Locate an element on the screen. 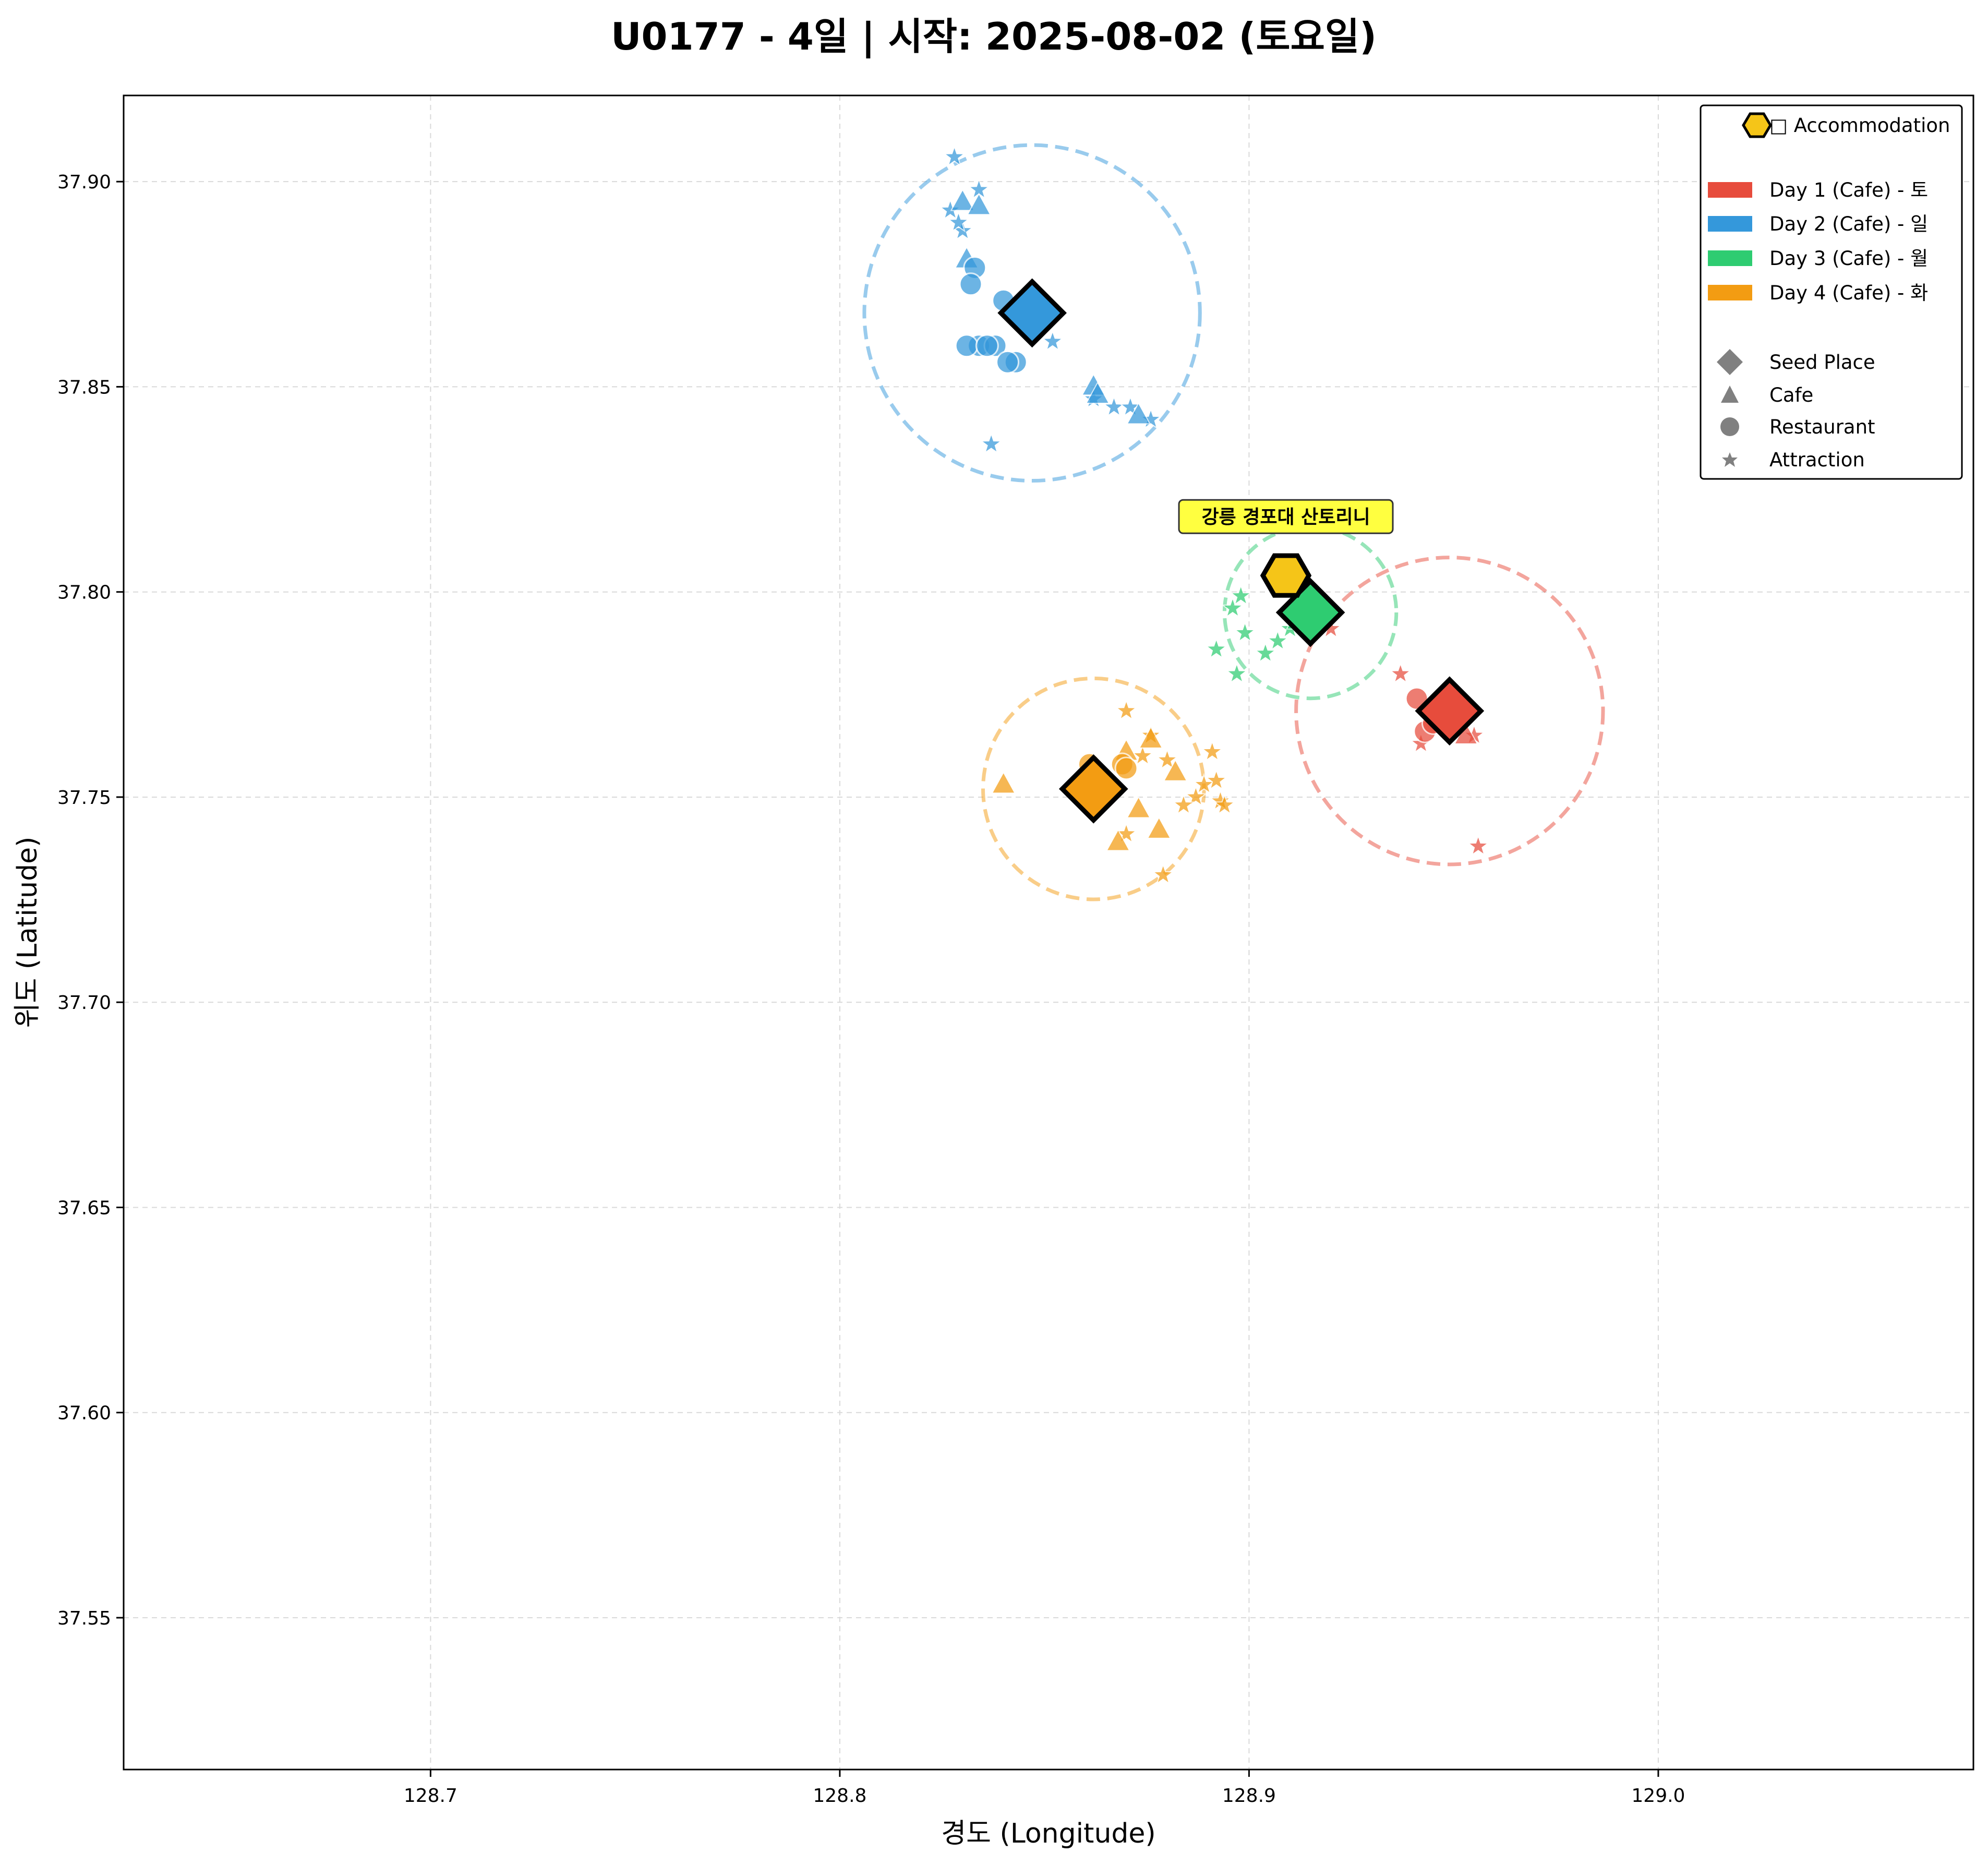 This screenshot has height=1865, width=1988. y-tick-label: 37.80 is located at coordinates (84, 593).